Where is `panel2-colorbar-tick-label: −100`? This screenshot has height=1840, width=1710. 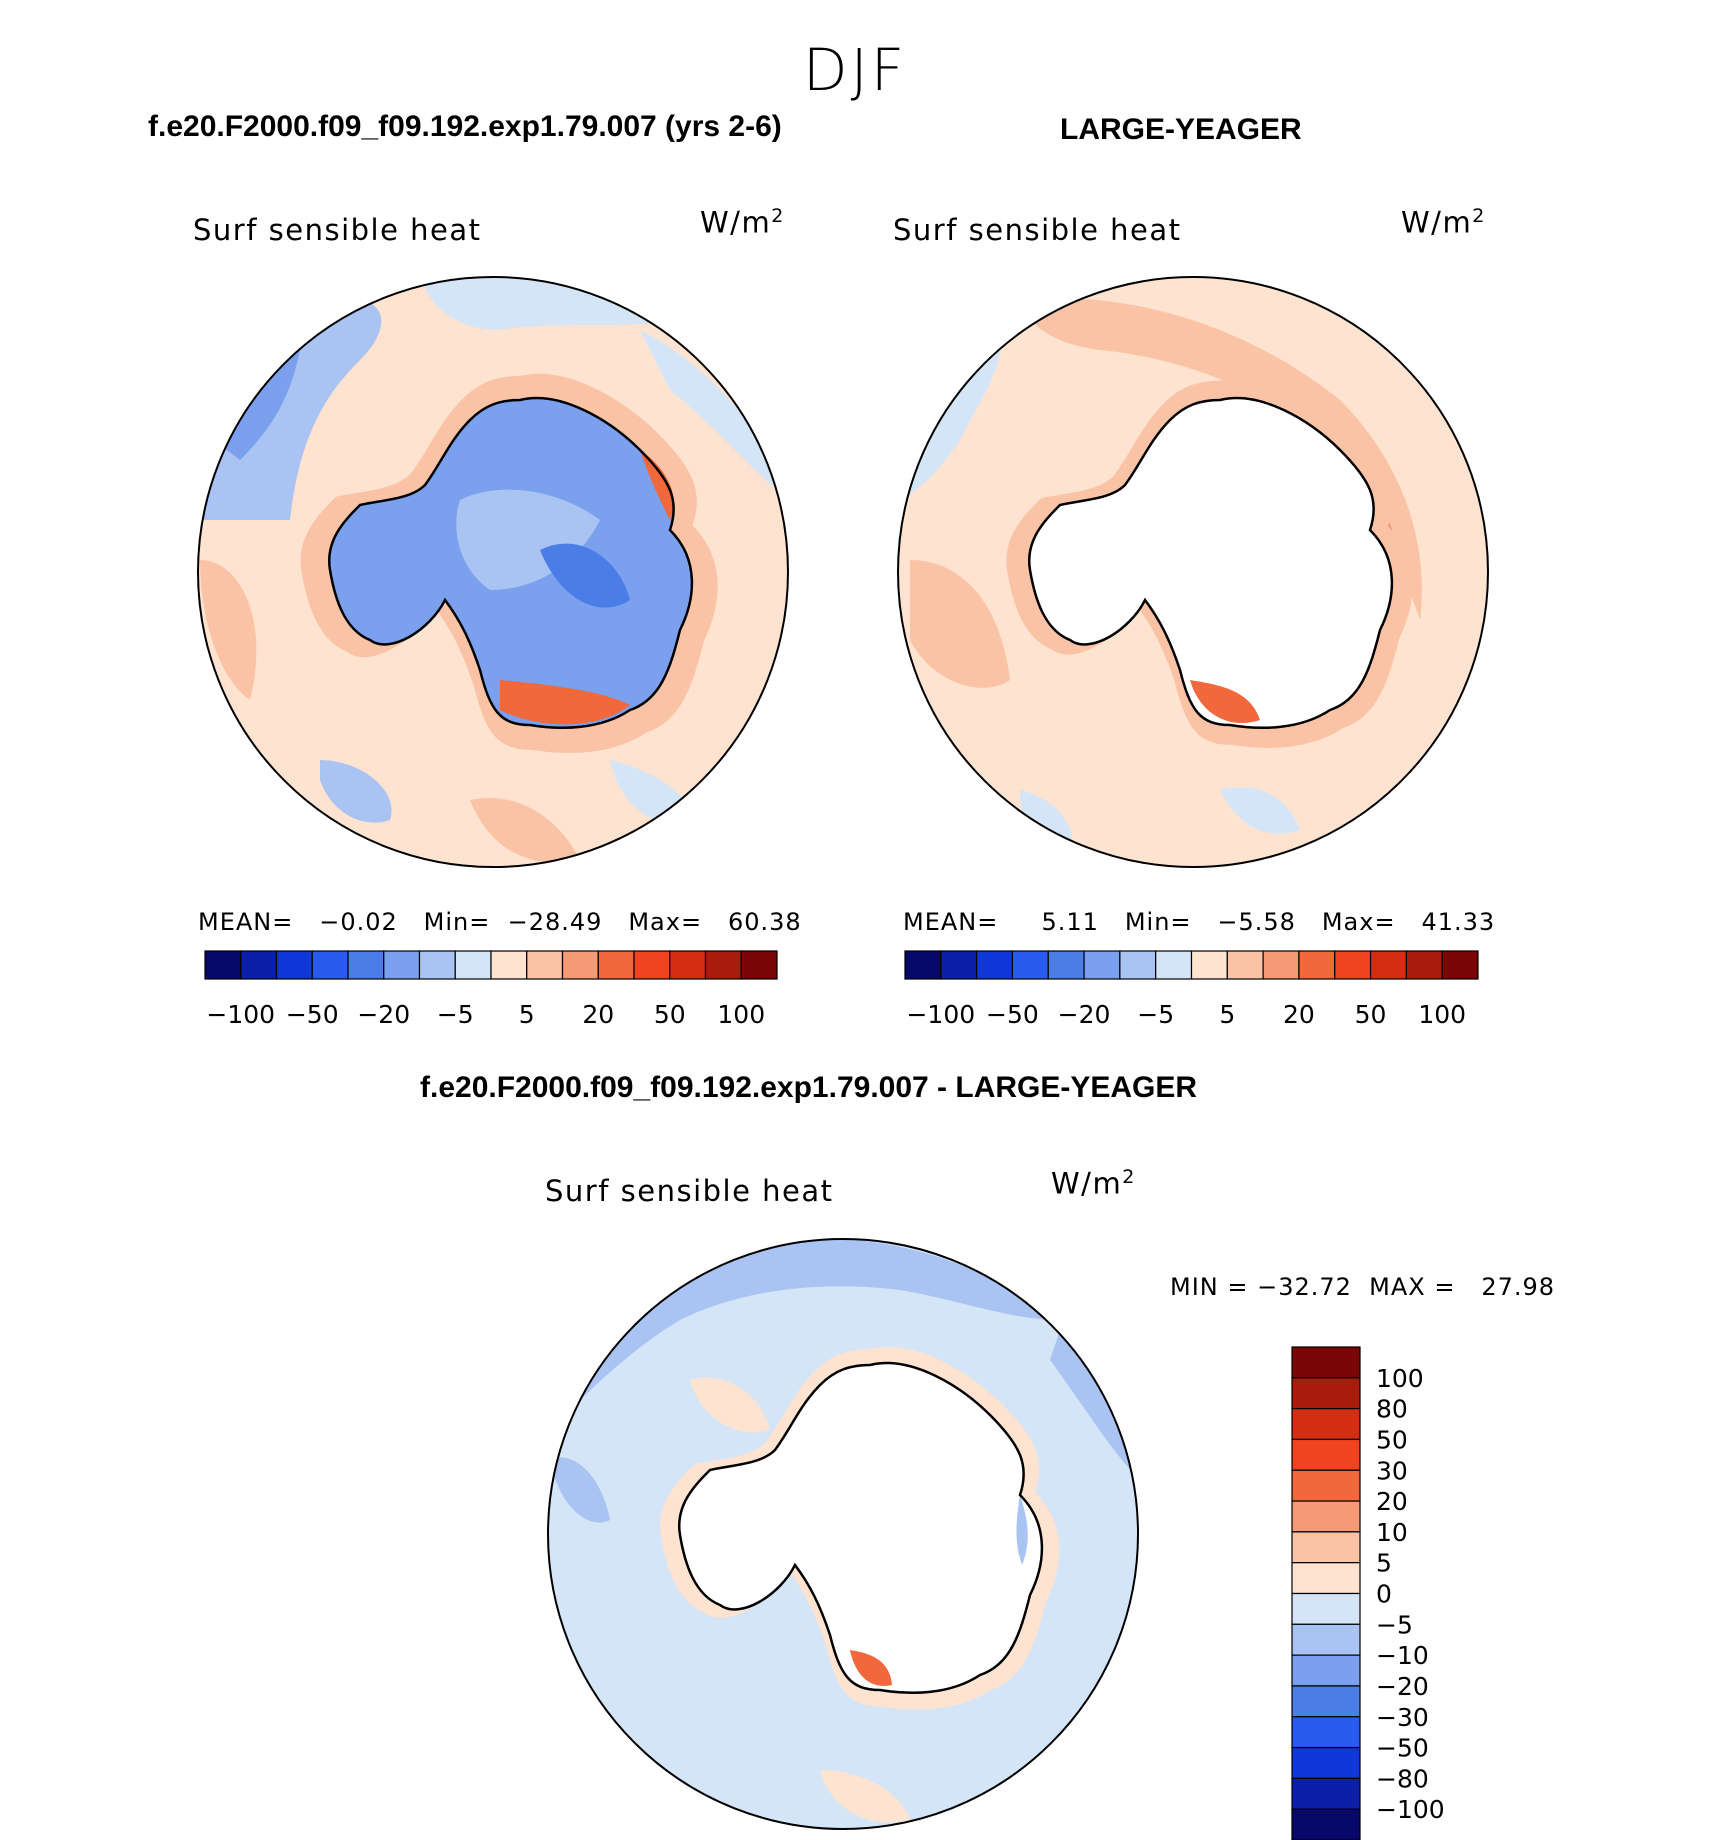
panel2-colorbar-tick-label: −100 is located at coordinates (940, 1014).